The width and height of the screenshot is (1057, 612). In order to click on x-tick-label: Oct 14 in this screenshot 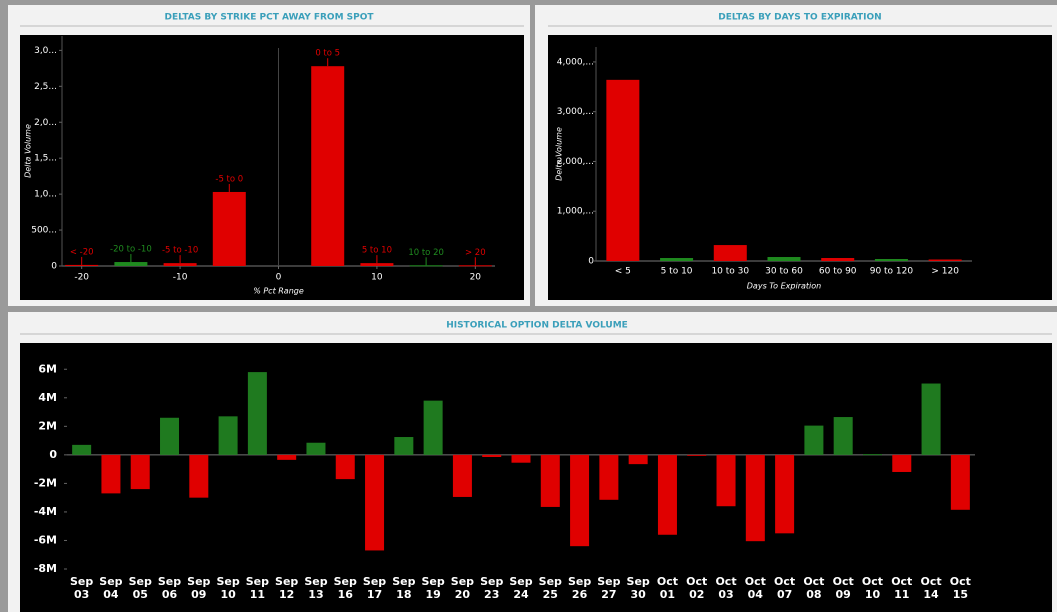, I will do `click(931, 588)`.